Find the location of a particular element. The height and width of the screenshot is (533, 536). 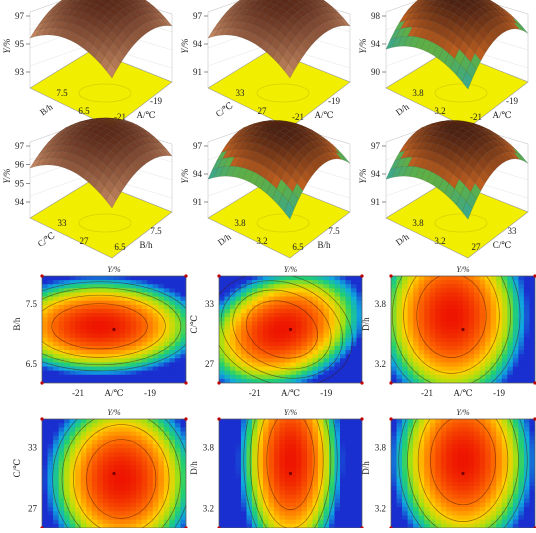

contour-title: Y/% is located at coordinates (291, 269).